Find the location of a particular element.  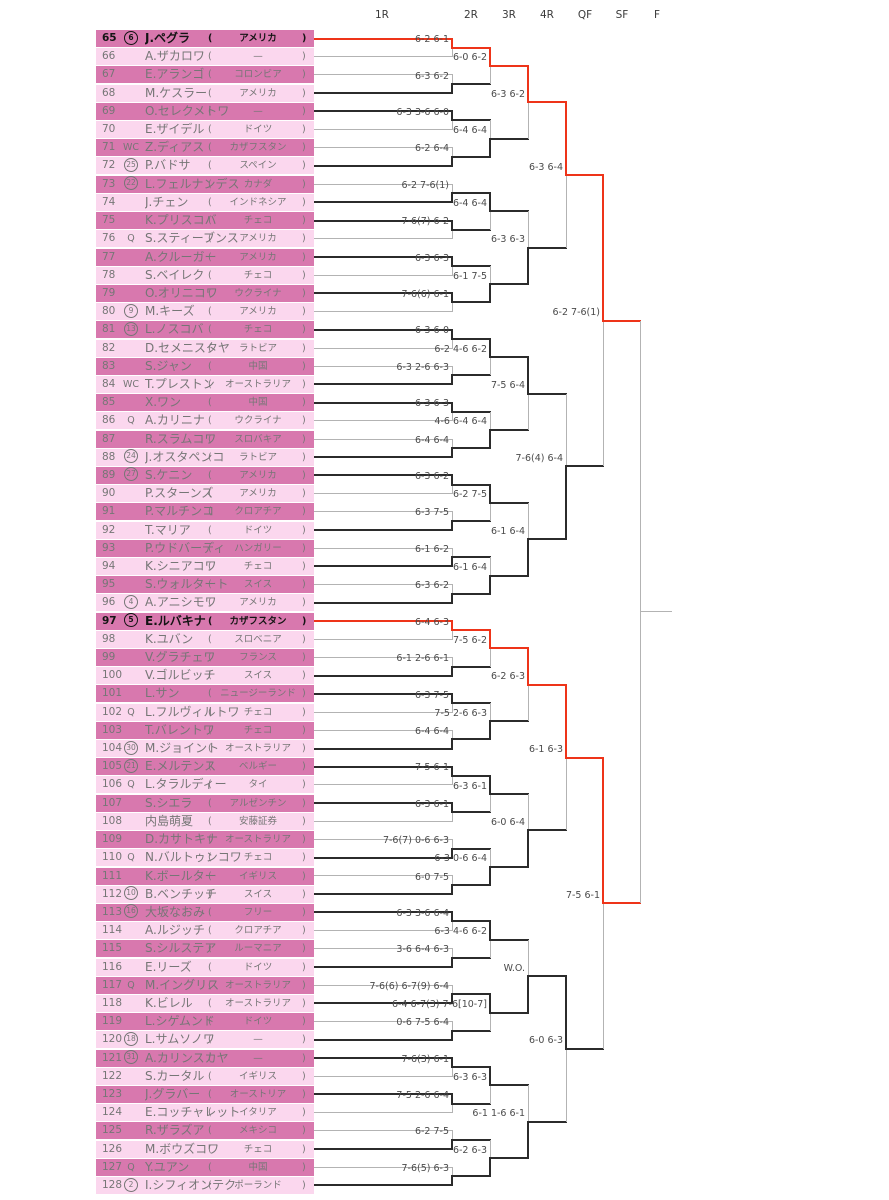

player-name: X.ワン is located at coordinates (163, 402).